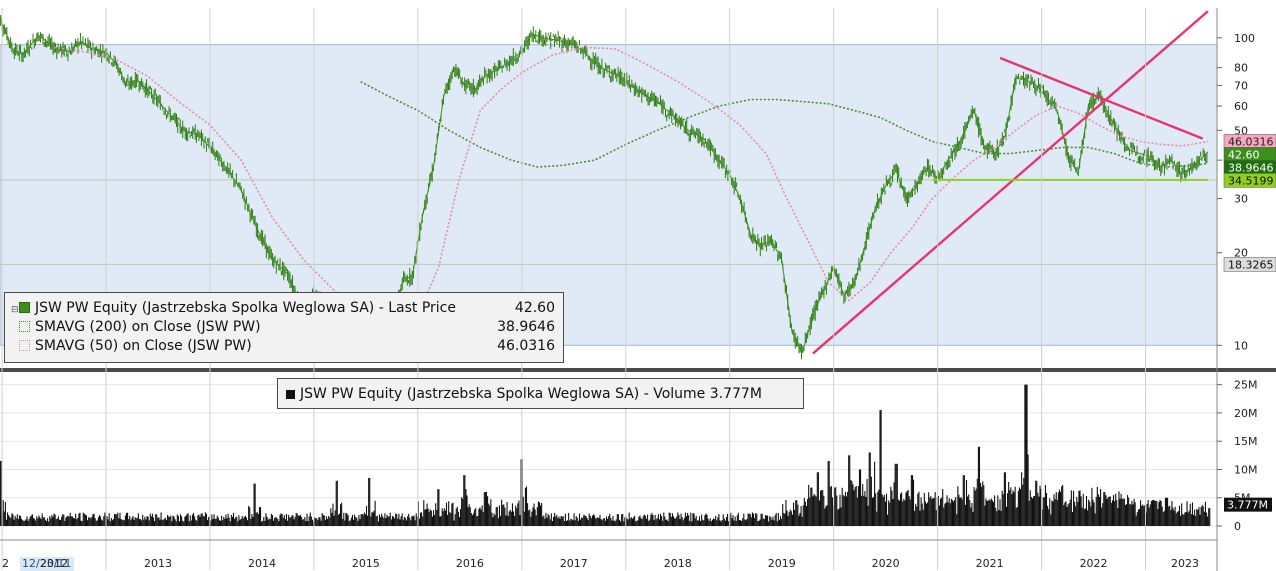 The height and width of the screenshot is (571, 1276). I want to click on x-tick-label: 2018, so click(678, 563).